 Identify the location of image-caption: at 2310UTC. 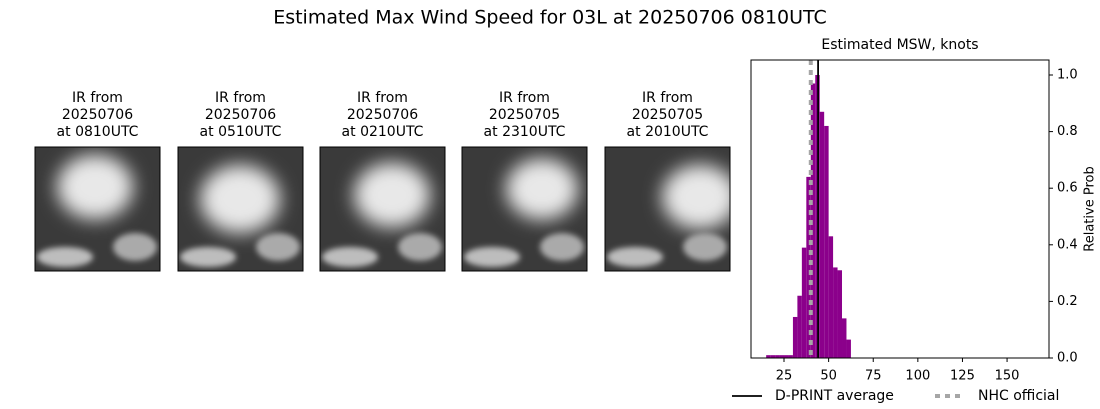
(525, 132).